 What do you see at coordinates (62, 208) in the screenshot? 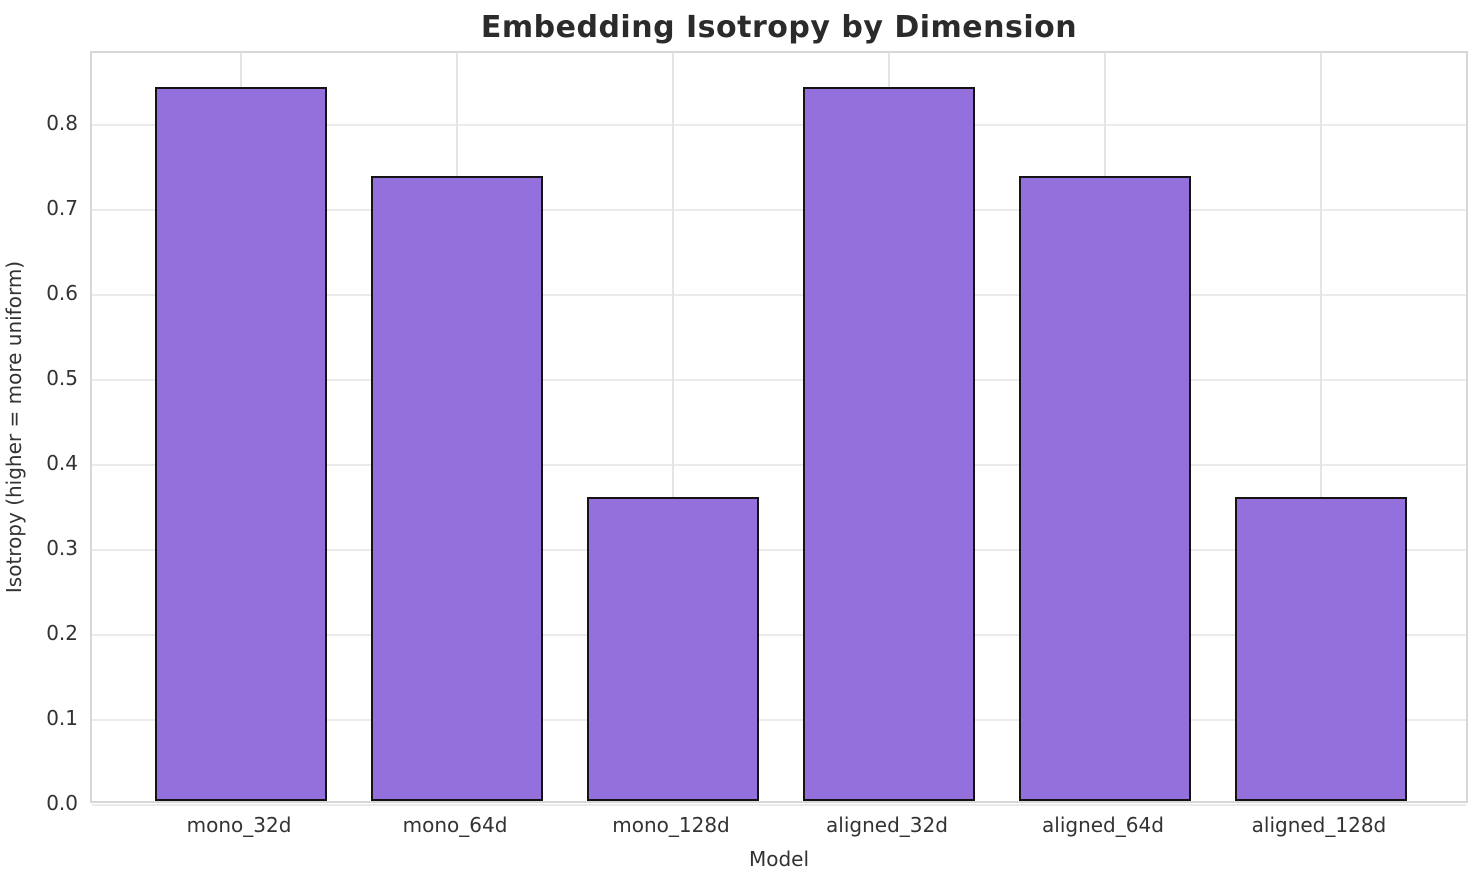
I see `y-tick-label: 0.7` at bounding box center [62, 208].